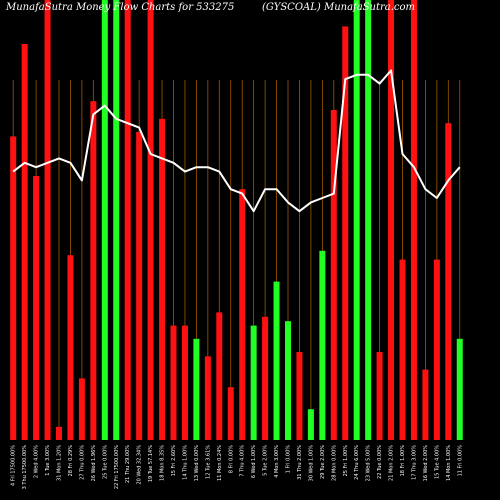  What do you see at coordinates (197, 463) in the screenshot?
I see `x-tick-label: 13 Wed 0.00%` at bounding box center [197, 463].